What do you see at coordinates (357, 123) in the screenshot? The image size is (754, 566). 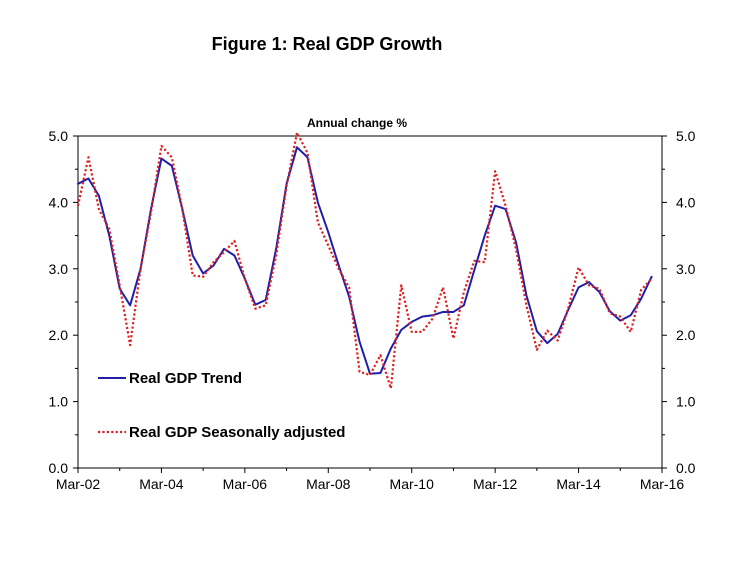 I see `chart-subtitle: Annual change %` at bounding box center [357, 123].